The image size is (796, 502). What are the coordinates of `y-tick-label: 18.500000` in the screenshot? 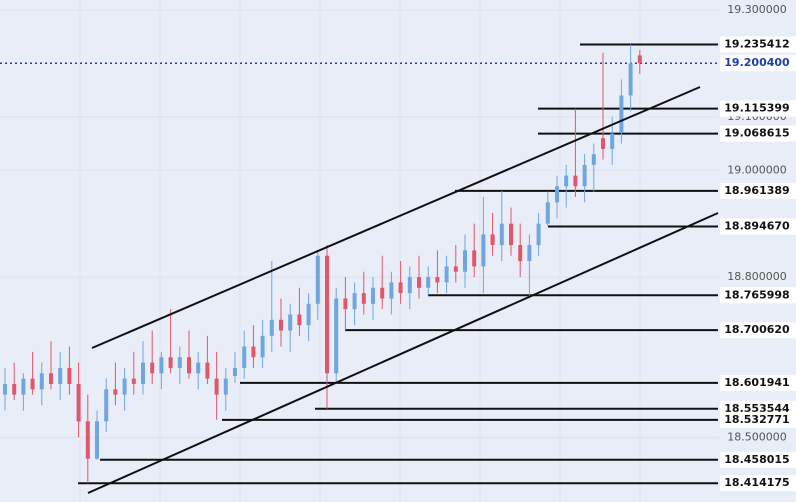 It's located at (757, 436).